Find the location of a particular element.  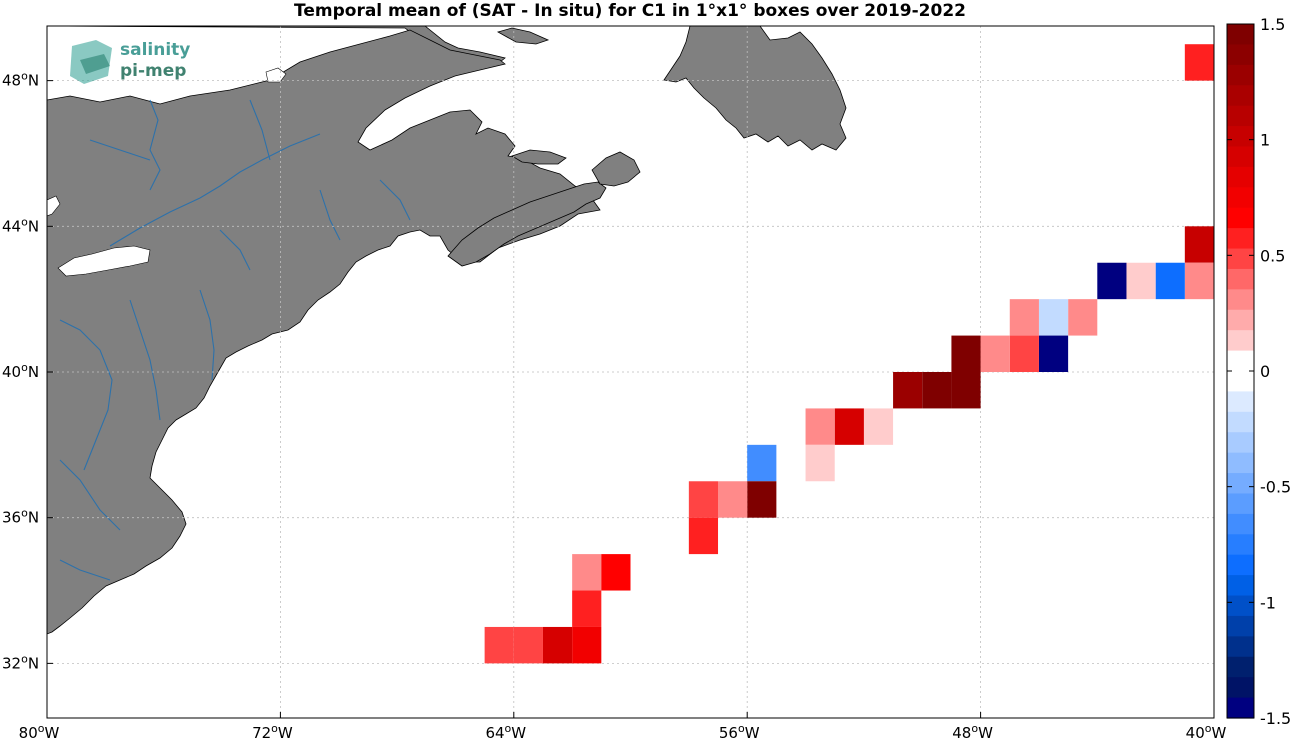

y-axis-ticks: 32oN 36oN 40oN 44oN 48oN is located at coordinates (27, 371).